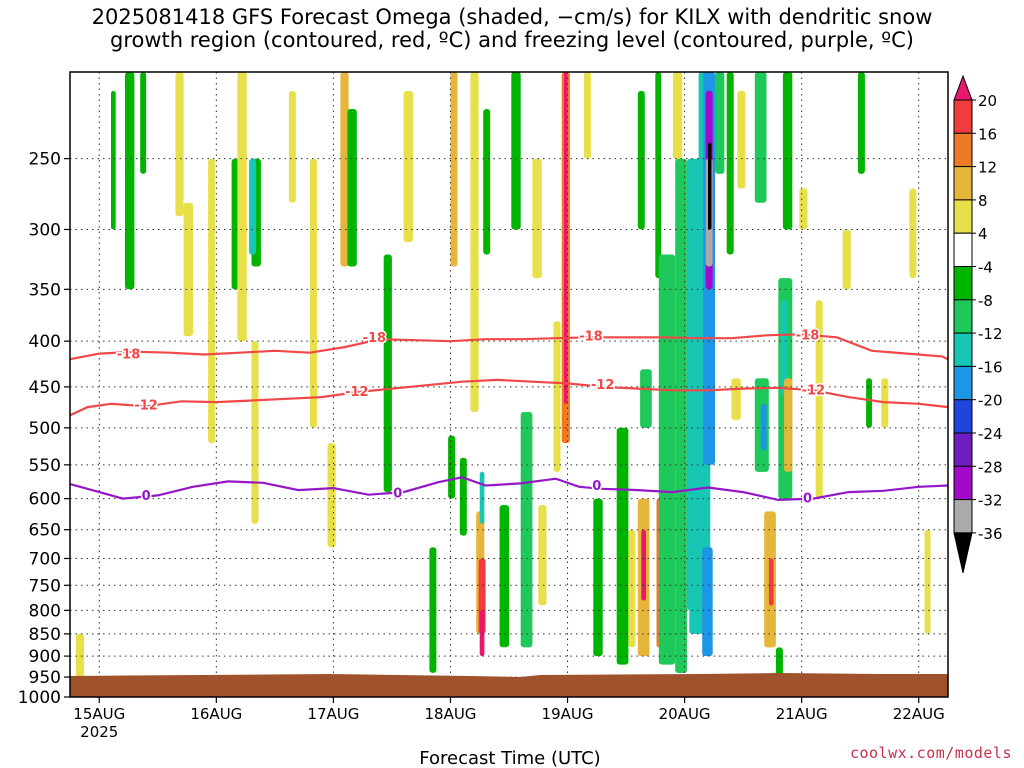 Image resolution: width=1024 pixels, height=768 pixels. What do you see at coordinates (333, 714) in the screenshot?
I see `x-tick-label: 17AUG` at bounding box center [333, 714].